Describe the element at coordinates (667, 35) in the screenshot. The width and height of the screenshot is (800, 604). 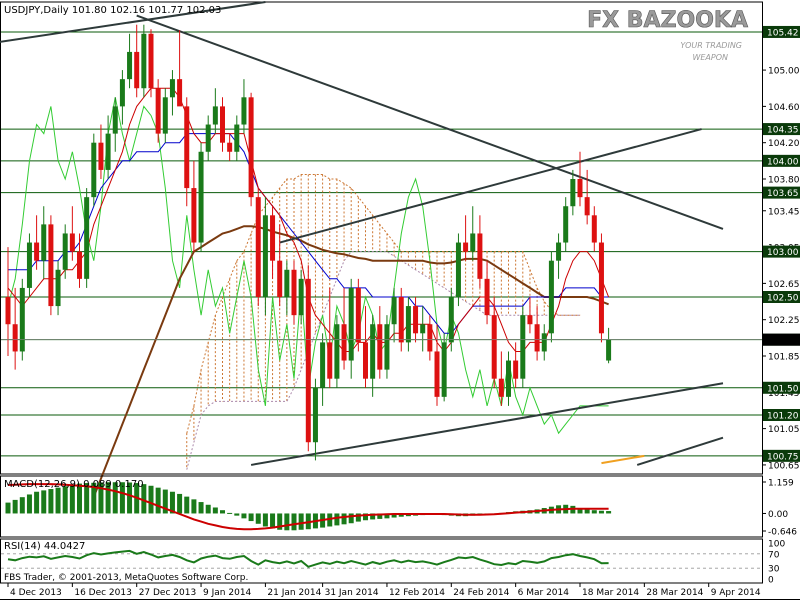
I see `watermark-logo: FX BAZOOKA YOUR TRADING WEAPON` at that location.